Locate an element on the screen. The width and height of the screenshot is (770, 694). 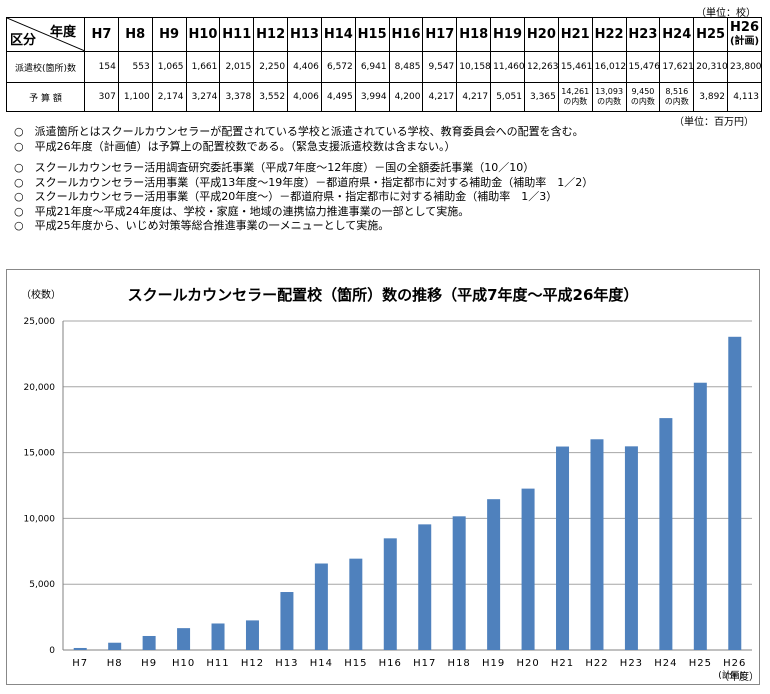
x-tick-label: H20 is located at coordinates (527, 663).